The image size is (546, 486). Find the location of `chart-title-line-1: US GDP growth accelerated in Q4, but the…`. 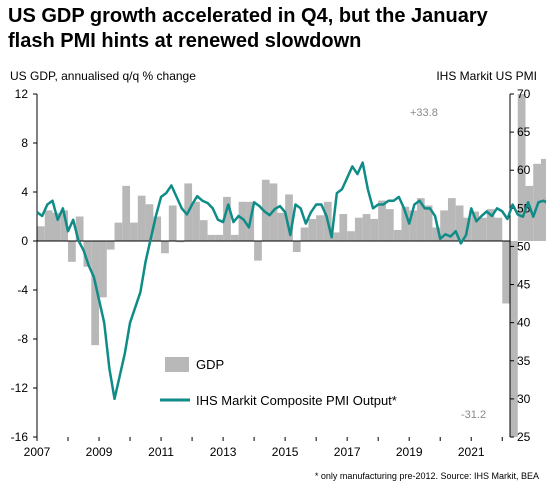

chart-title-line-1: US GDP growth accelerated in Q4, but the… is located at coordinates (248, 16).